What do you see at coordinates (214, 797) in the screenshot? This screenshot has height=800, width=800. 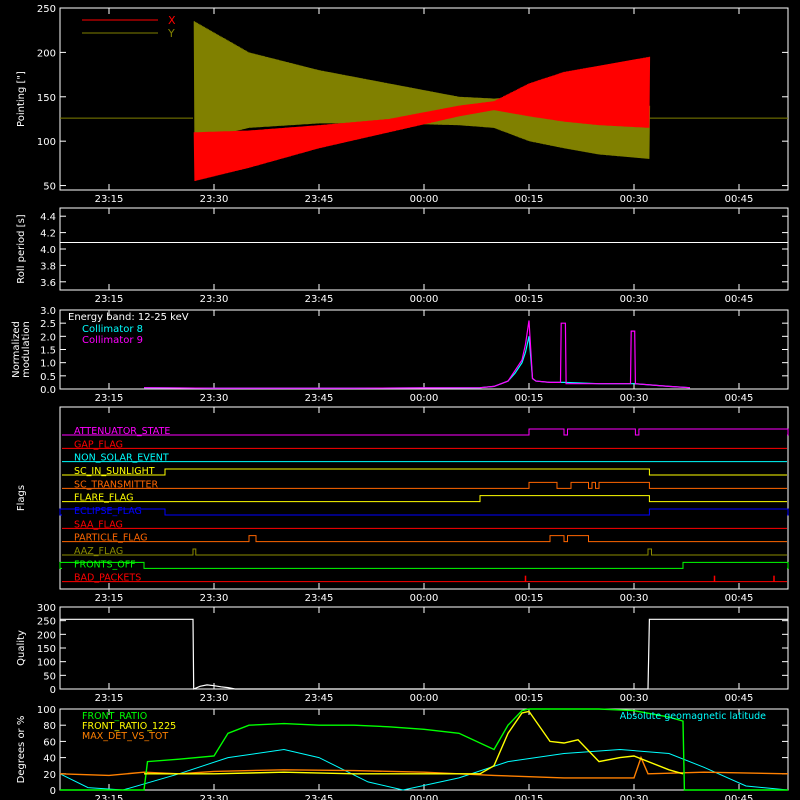 I see `degrees-x-tick-label: 23:30` at bounding box center [214, 797].